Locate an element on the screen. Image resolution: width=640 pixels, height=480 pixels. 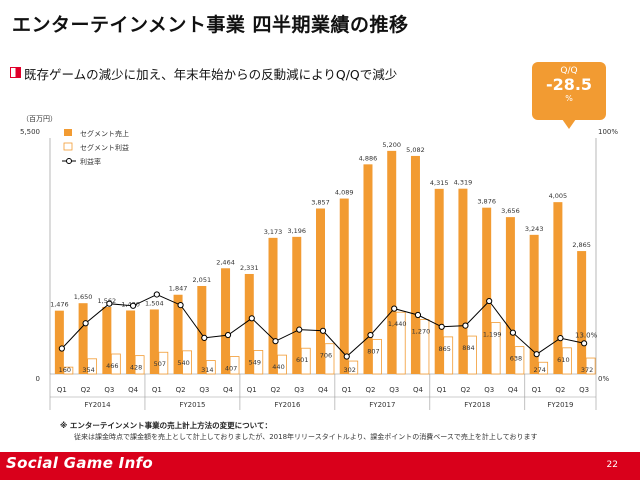
bullet-icon is located at coordinates (15, 72).